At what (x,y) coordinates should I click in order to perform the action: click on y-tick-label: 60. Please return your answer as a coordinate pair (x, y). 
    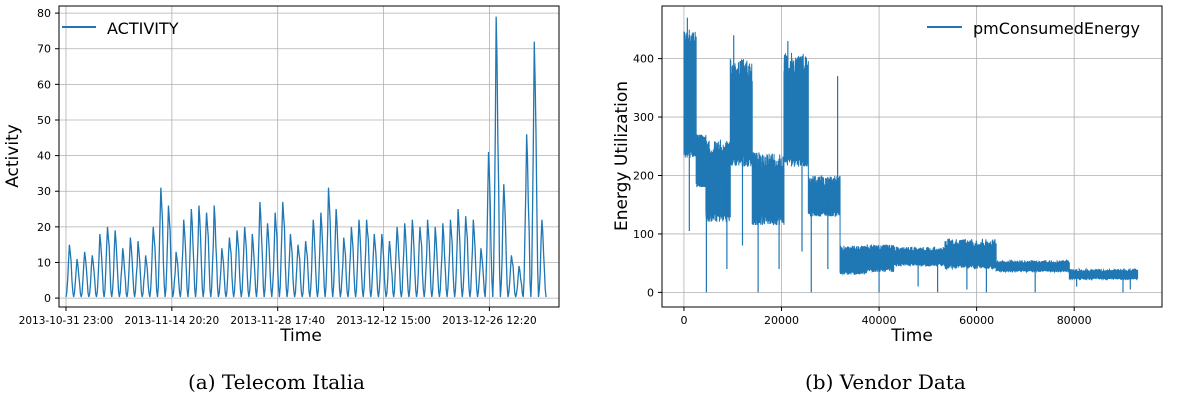
    Looking at the image, I should click on (44, 84).